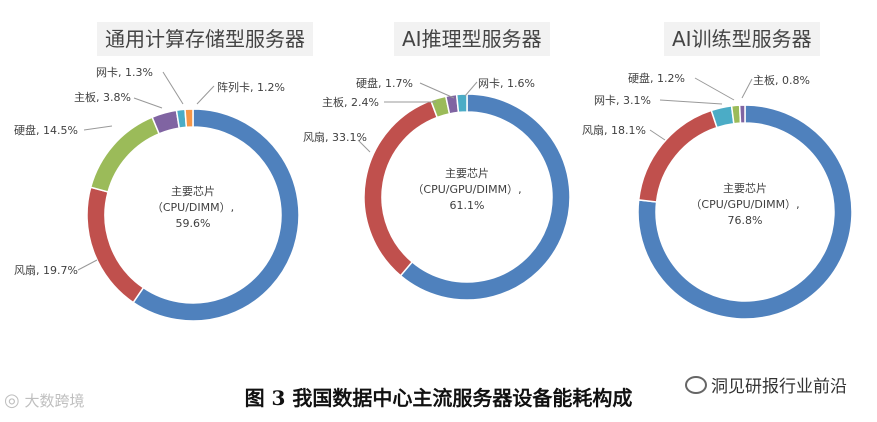 The height and width of the screenshot is (422, 877). I want to click on chart-title-ai-inference: AI推理型服务器, so click(472, 39).